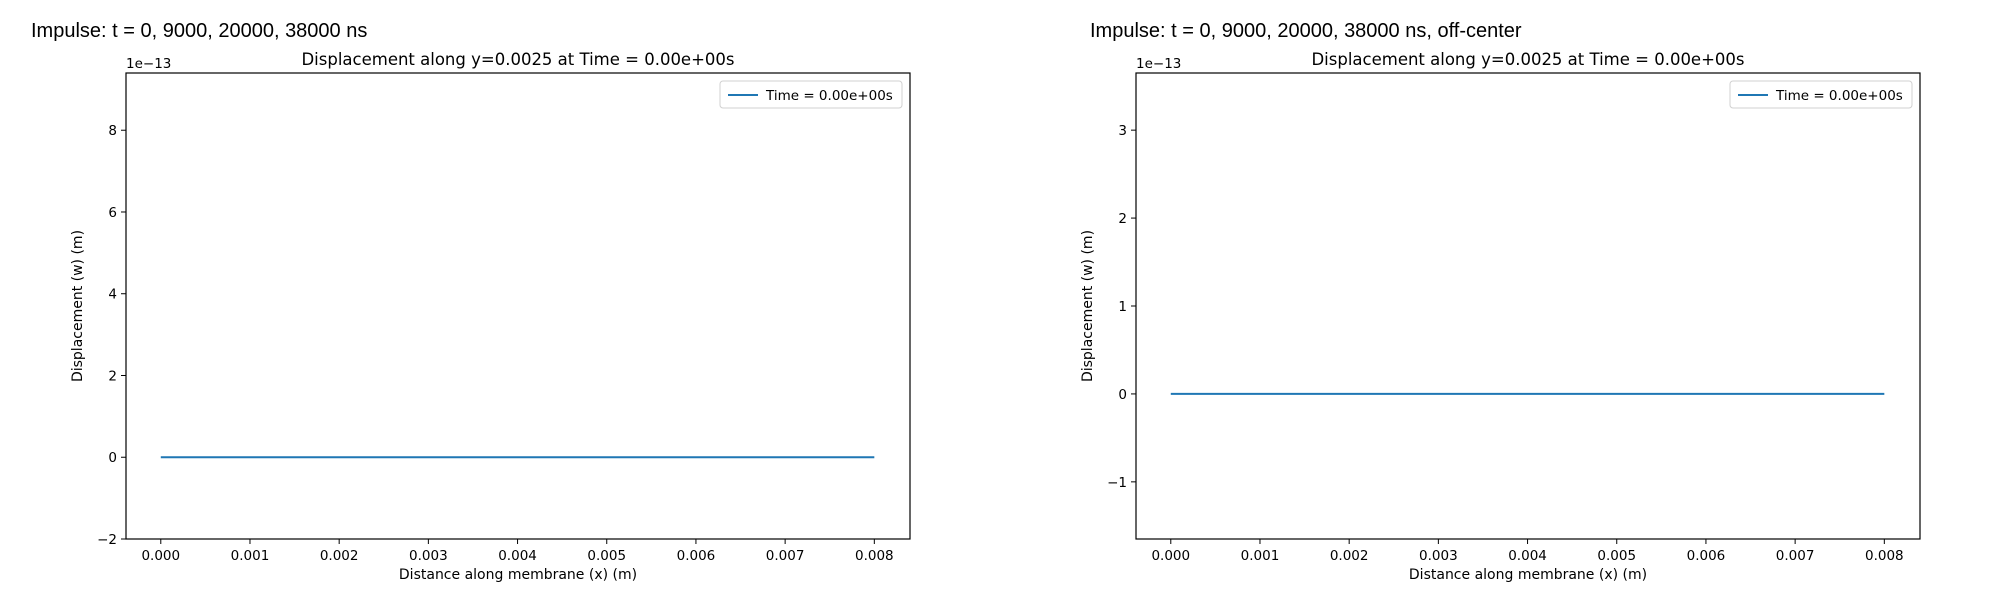 Image resolution: width=2000 pixels, height=600 pixels. What do you see at coordinates (107, 540) in the screenshot?
I see `y-tick-label: −2` at bounding box center [107, 540].